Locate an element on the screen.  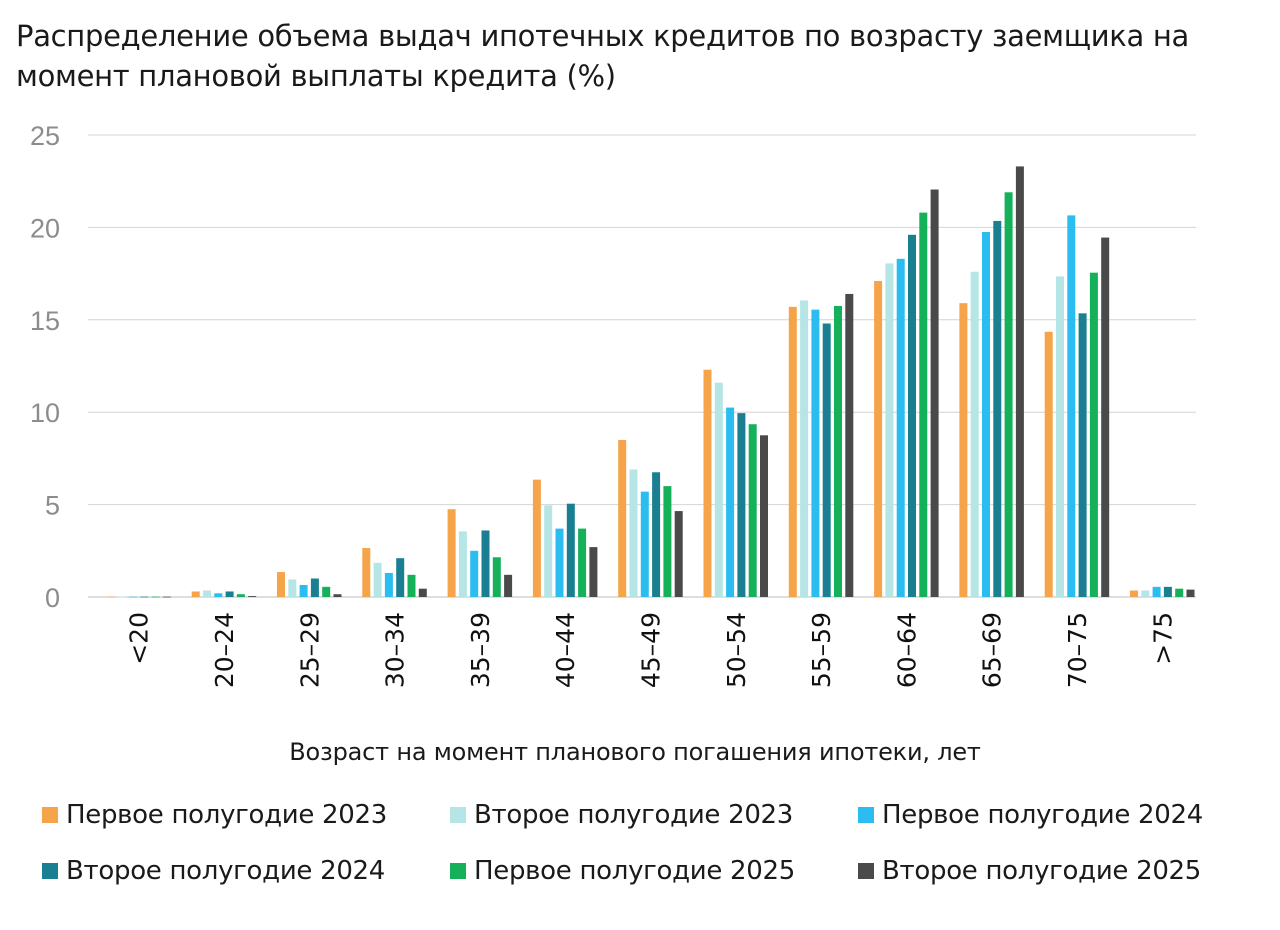
x-tick-label: <20 is located at coordinates (139, 638).